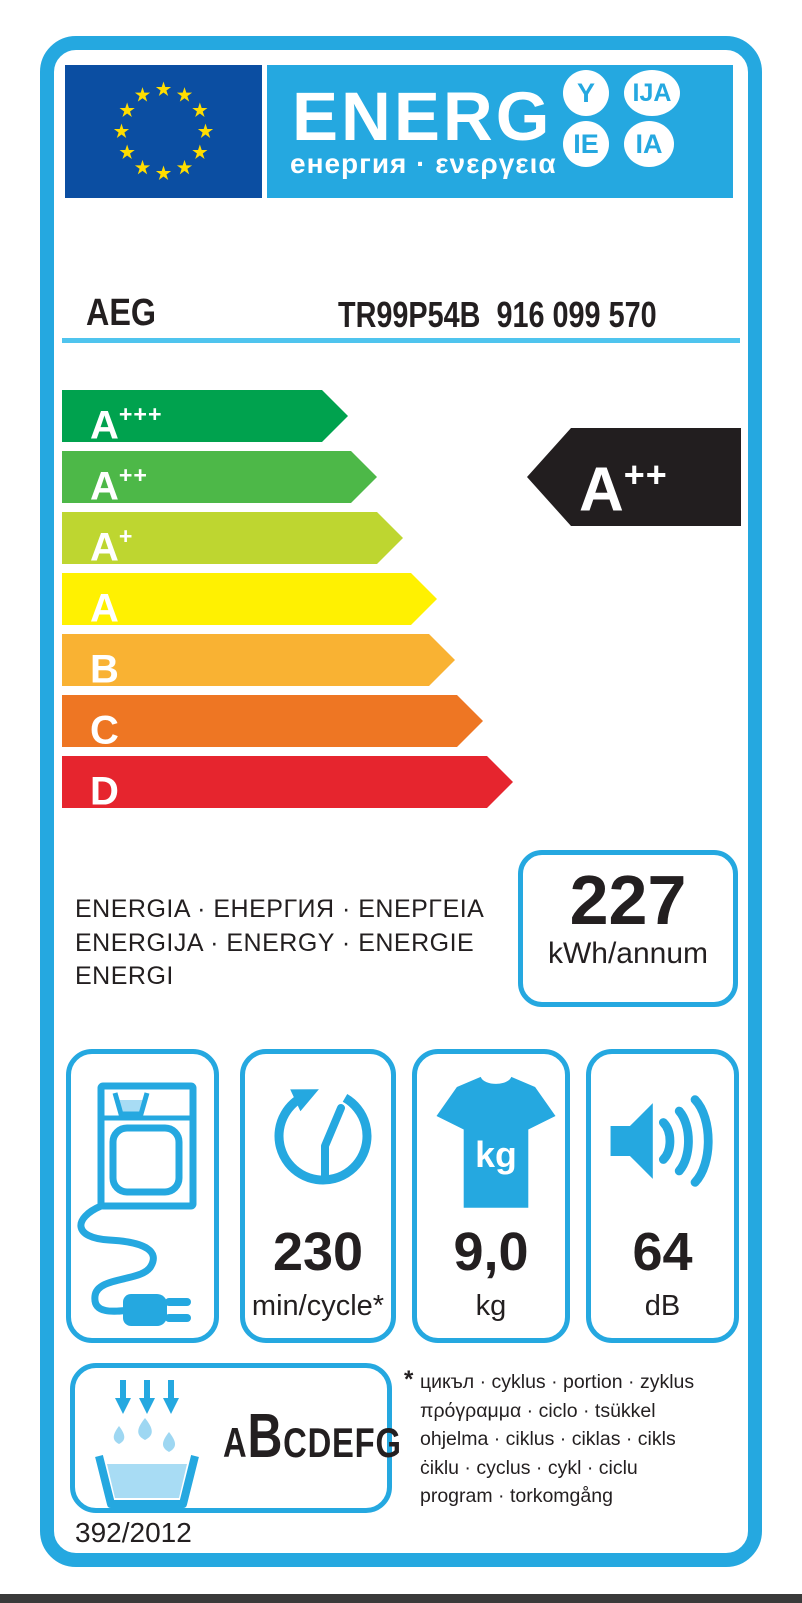  What do you see at coordinates (491, 1252) in the screenshot?
I see `capacity-value: 9,0` at bounding box center [491, 1252].